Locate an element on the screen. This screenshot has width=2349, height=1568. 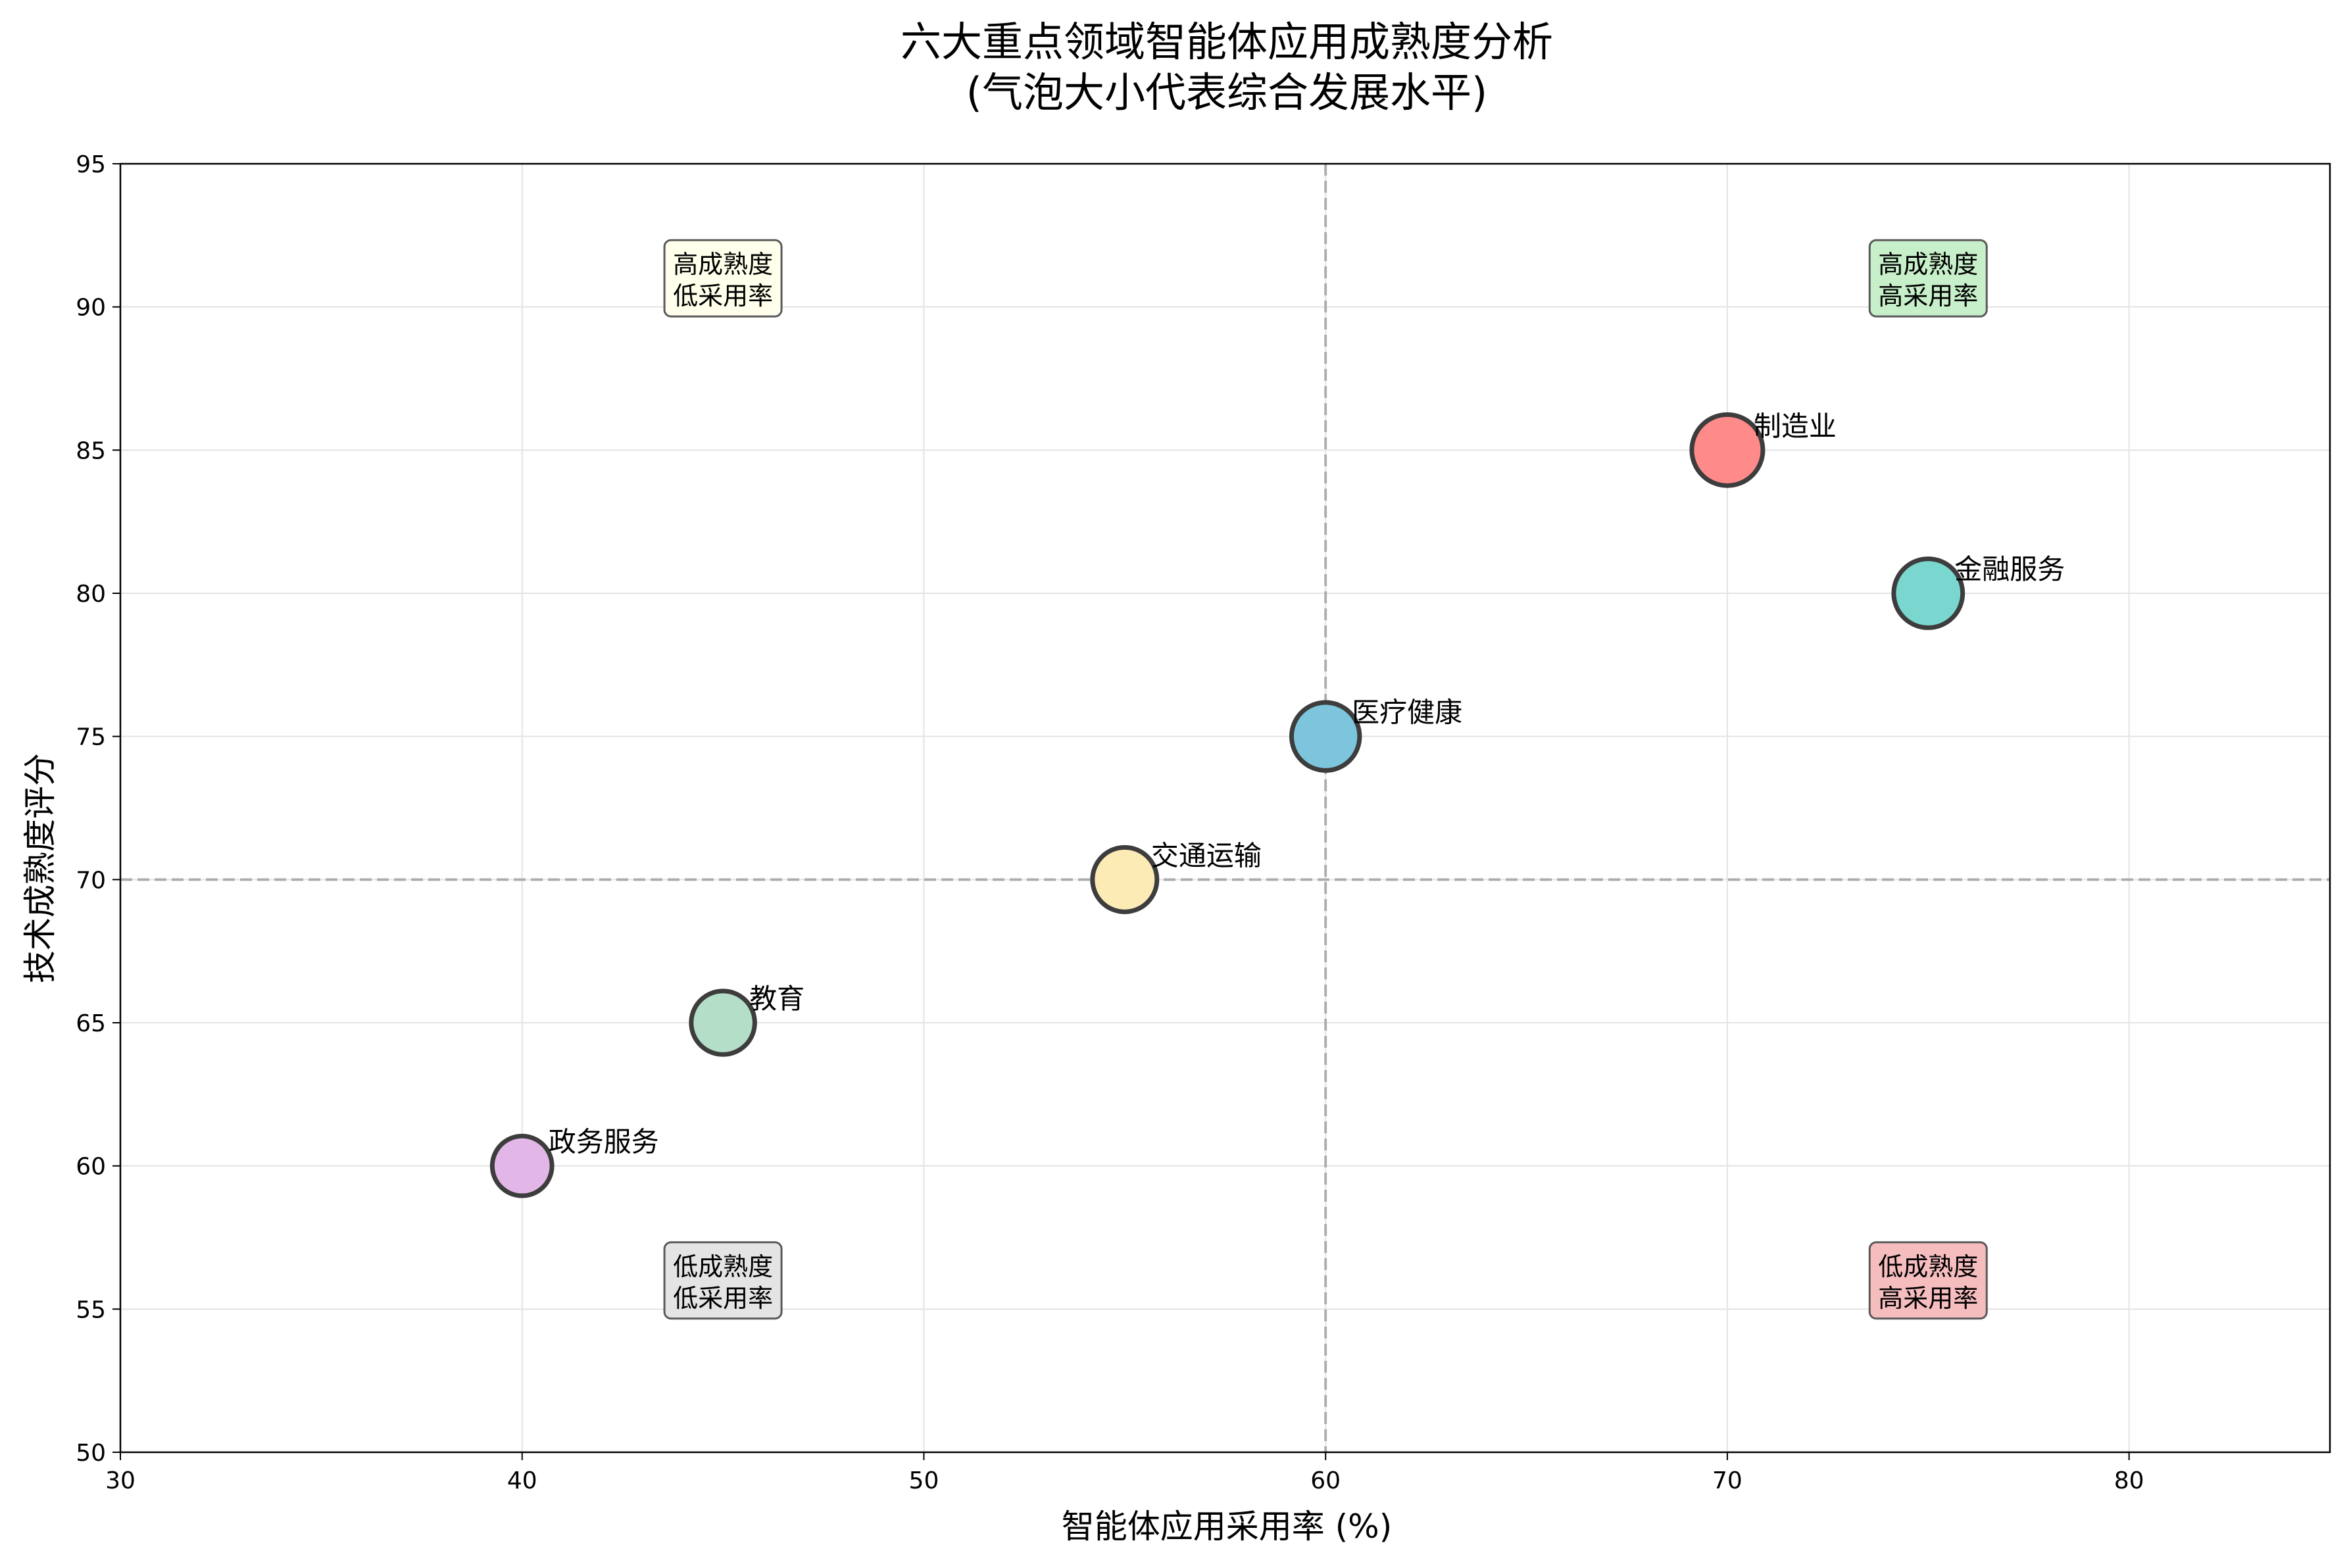
y-tick-label: 90 is located at coordinates (91, 308).